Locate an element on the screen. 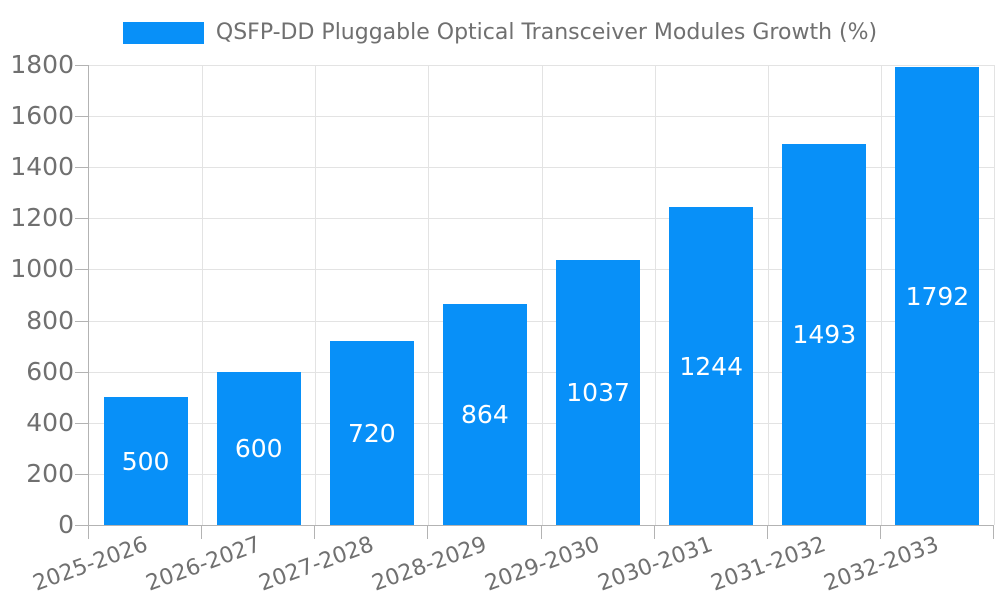 Image resolution: width=1000 pixels, height=600 pixels. bar-value-label: 1792 is located at coordinates (937, 296).